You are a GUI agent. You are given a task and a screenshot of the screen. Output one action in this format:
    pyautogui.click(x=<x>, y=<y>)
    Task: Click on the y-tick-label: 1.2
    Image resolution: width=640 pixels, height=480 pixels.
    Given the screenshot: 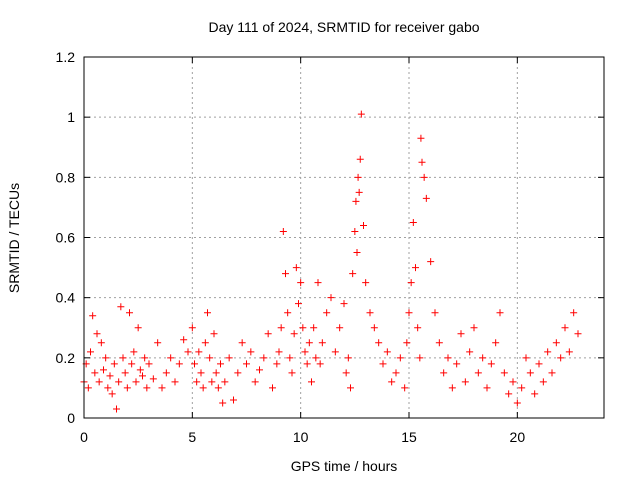 What is the action you would take?
    pyautogui.click(x=66, y=57)
    